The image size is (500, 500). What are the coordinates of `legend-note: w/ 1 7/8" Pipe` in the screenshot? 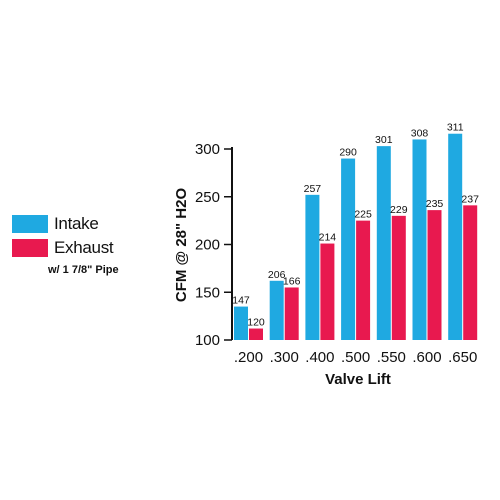 It's located at (83, 270).